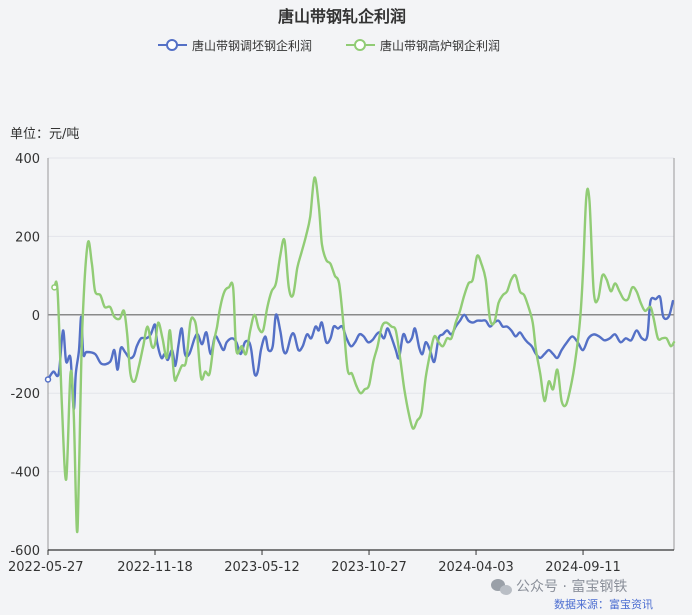 This screenshot has height=615, width=692. Describe the element at coordinates (27, 237) in the screenshot. I see `y-tick-label: 200` at that location.